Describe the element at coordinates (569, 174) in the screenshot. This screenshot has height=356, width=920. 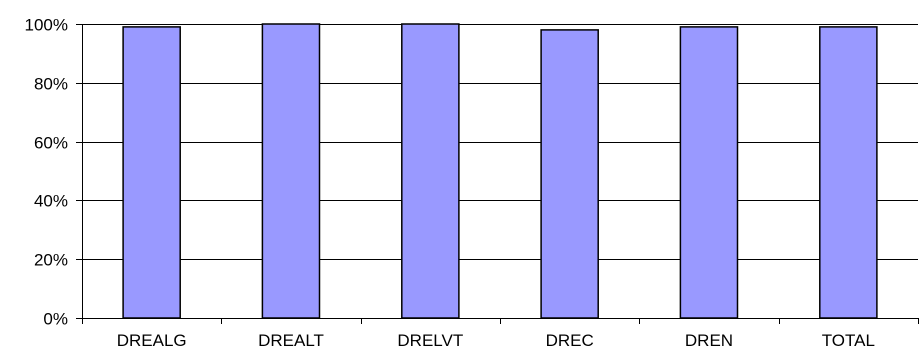
I see `bar-drec` at that location.